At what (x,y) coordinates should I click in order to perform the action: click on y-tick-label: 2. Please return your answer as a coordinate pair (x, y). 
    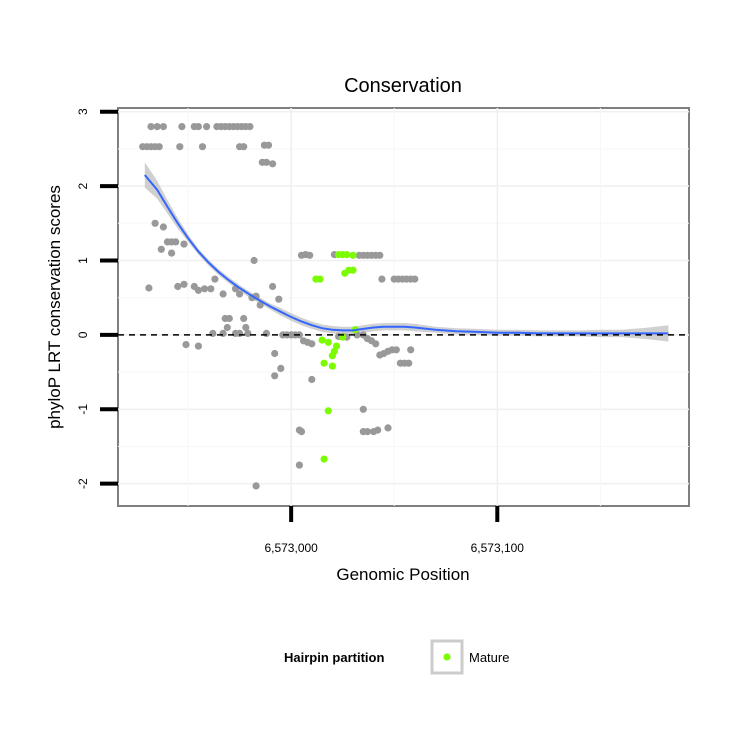
    Looking at the image, I should click on (83, 185).